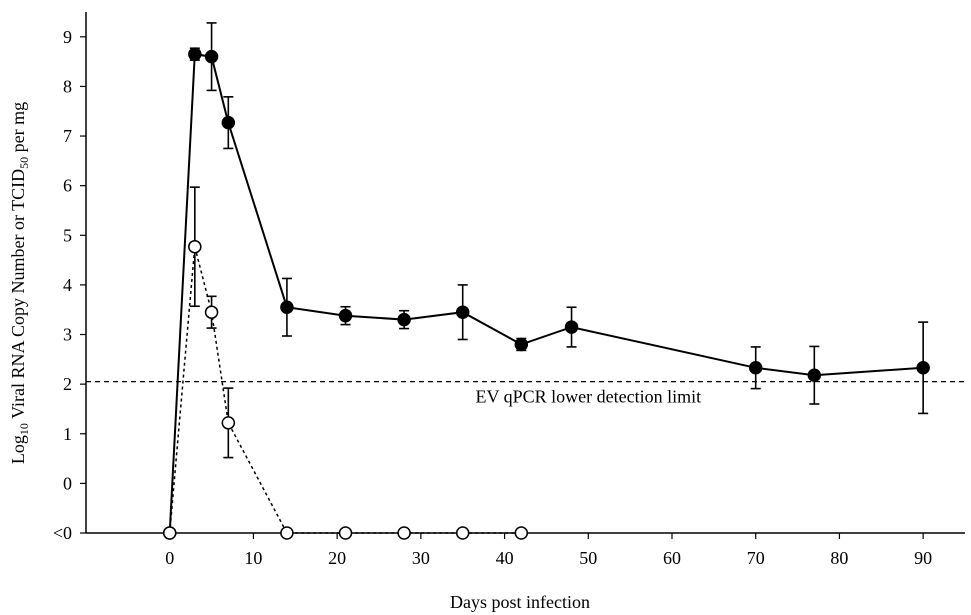 Image resolution: width=971 pixels, height=615 pixels. I want to click on y-tick-label: 9, so click(67, 37).